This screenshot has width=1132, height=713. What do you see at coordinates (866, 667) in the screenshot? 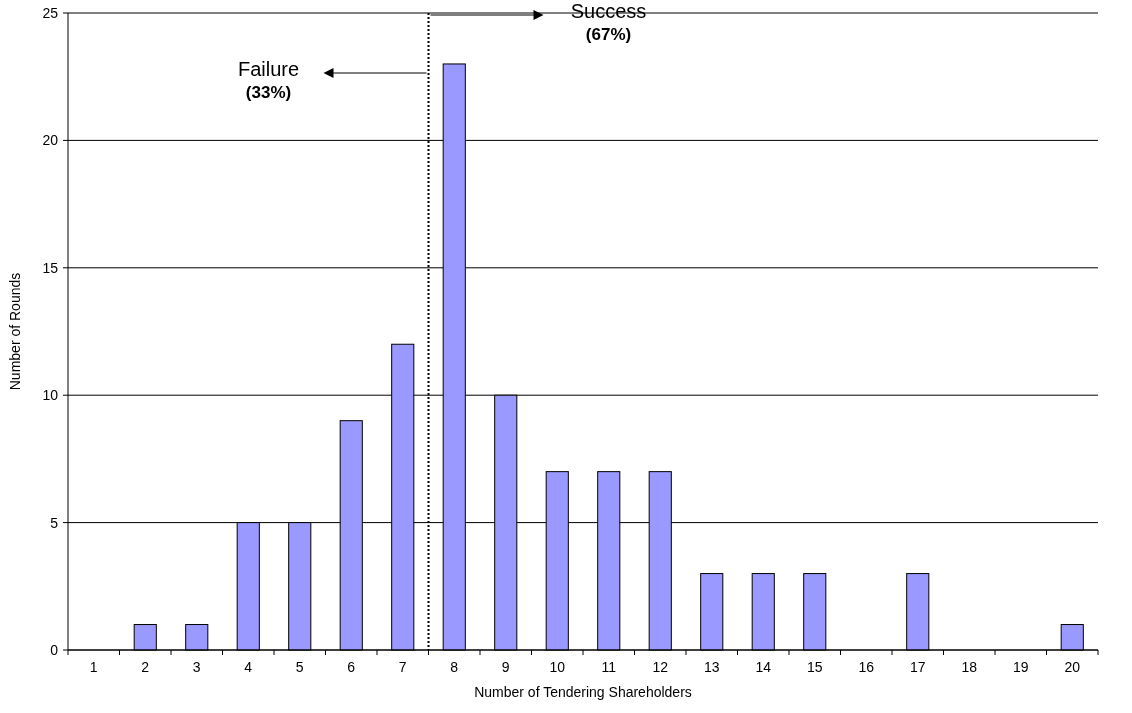
I see `x-tick-label: 16` at bounding box center [866, 667].